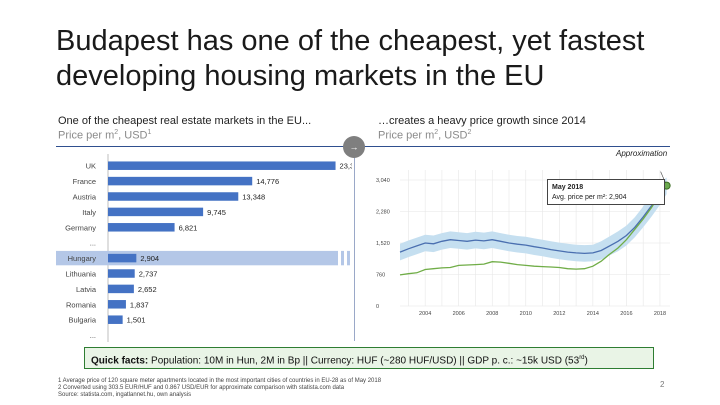 The width and height of the screenshot is (720, 405). Describe the element at coordinates (526, 314) in the screenshot. I see `xtick-label: 2010` at that location.